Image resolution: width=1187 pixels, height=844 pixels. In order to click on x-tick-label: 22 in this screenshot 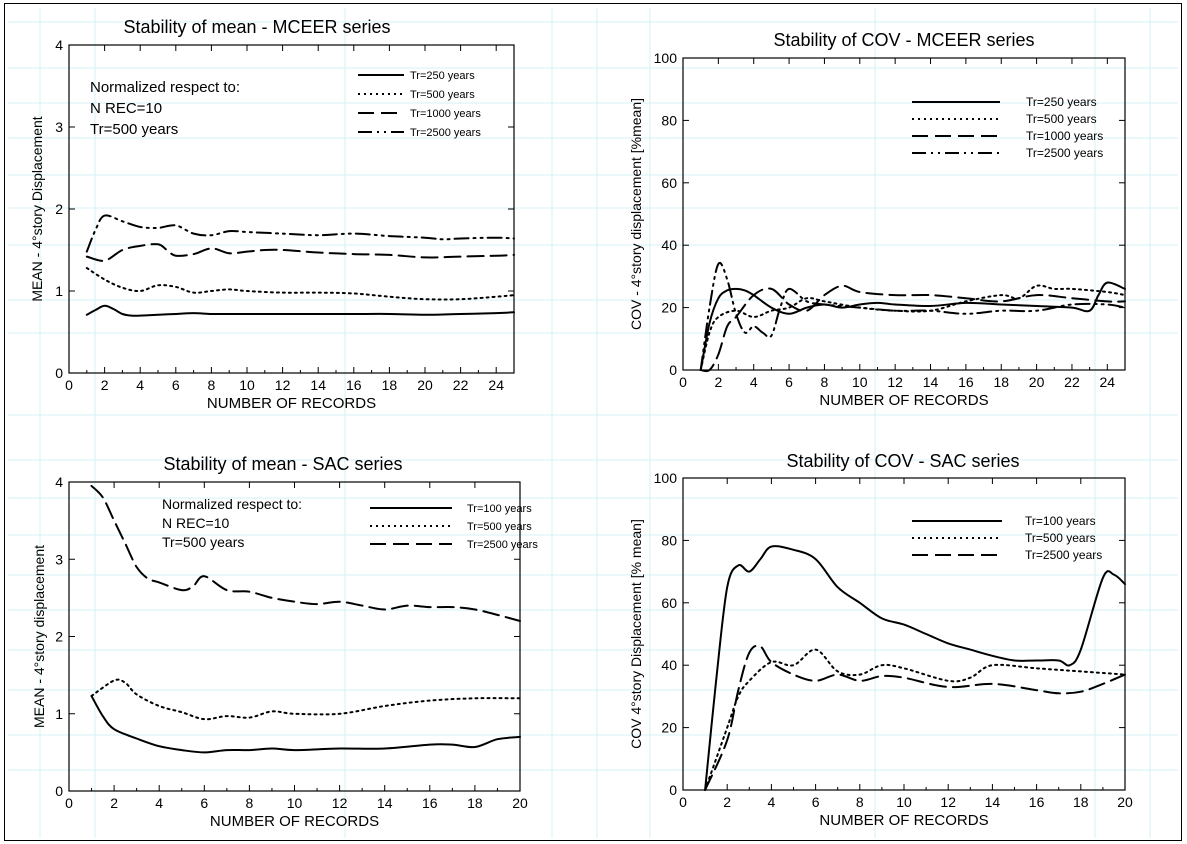, I will do `click(461, 385)`.